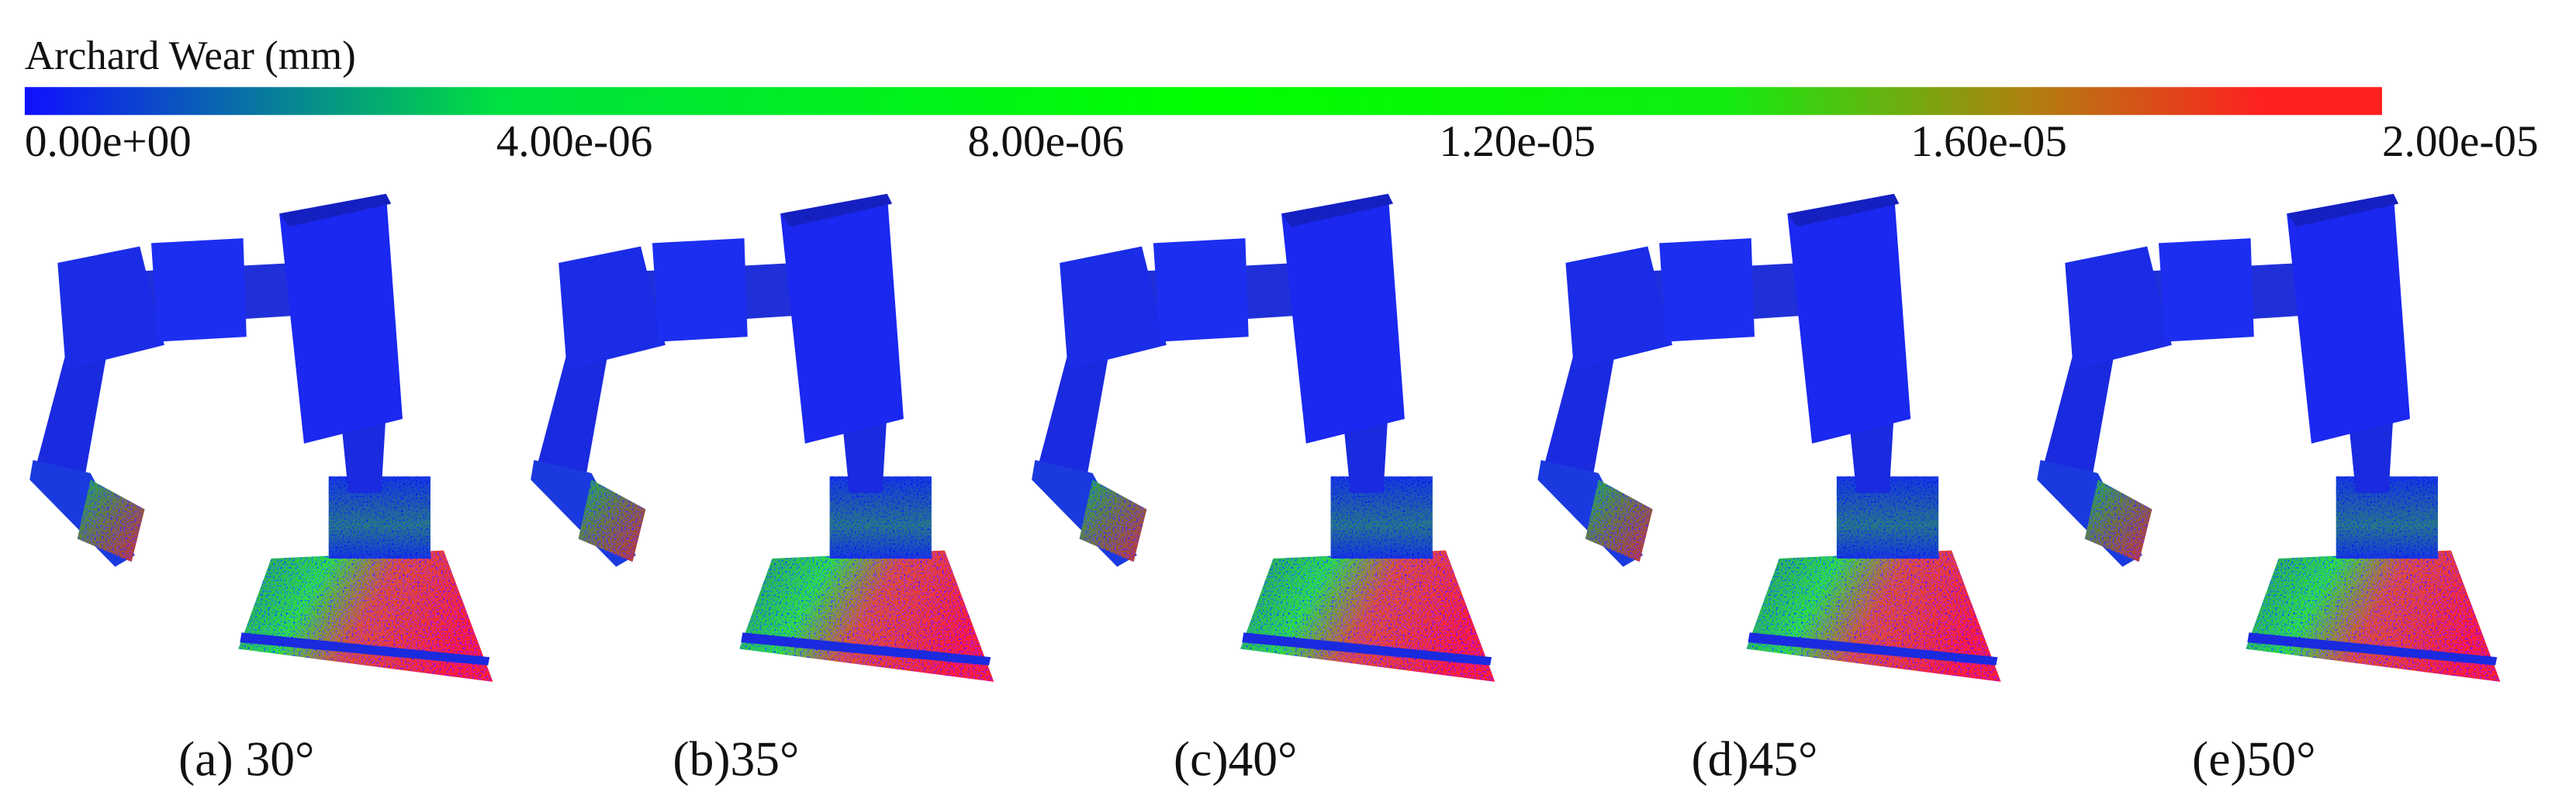  What do you see at coordinates (1754, 759) in the screenshot?
I see `panel-caption: (d)45°` at bounding box center [1754, 759].